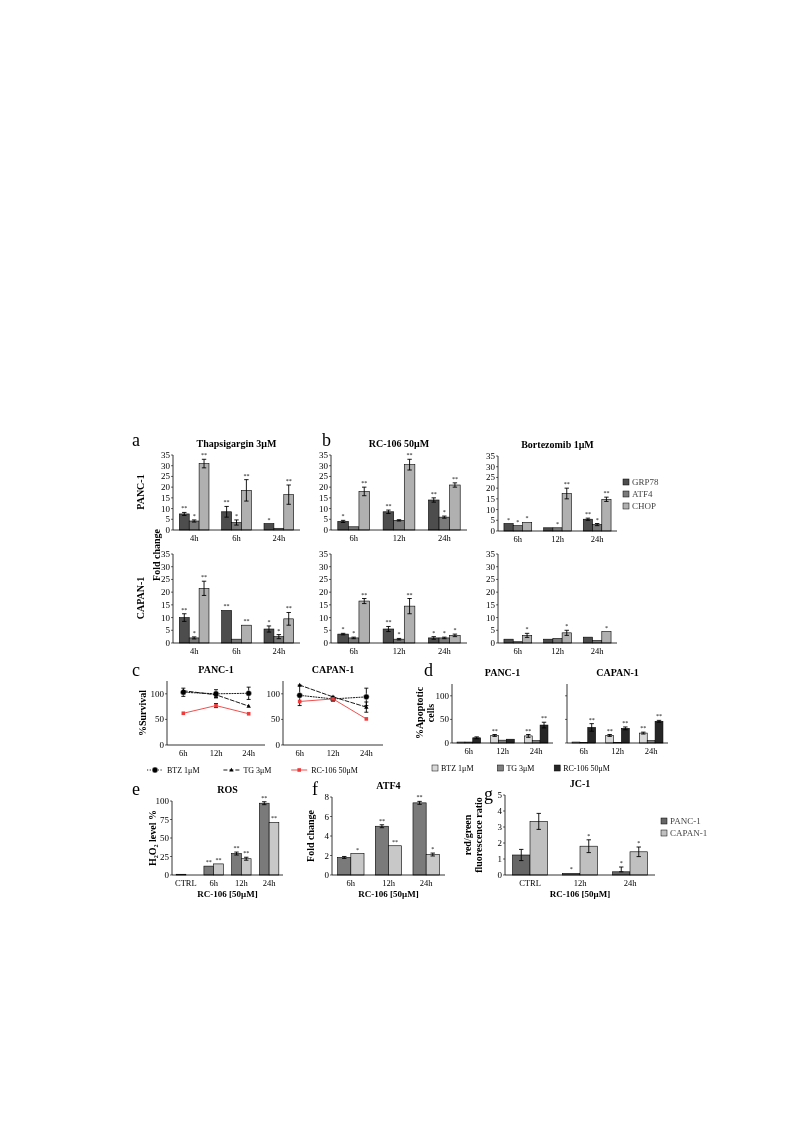  I want to click on text: g, so click(488, 794).